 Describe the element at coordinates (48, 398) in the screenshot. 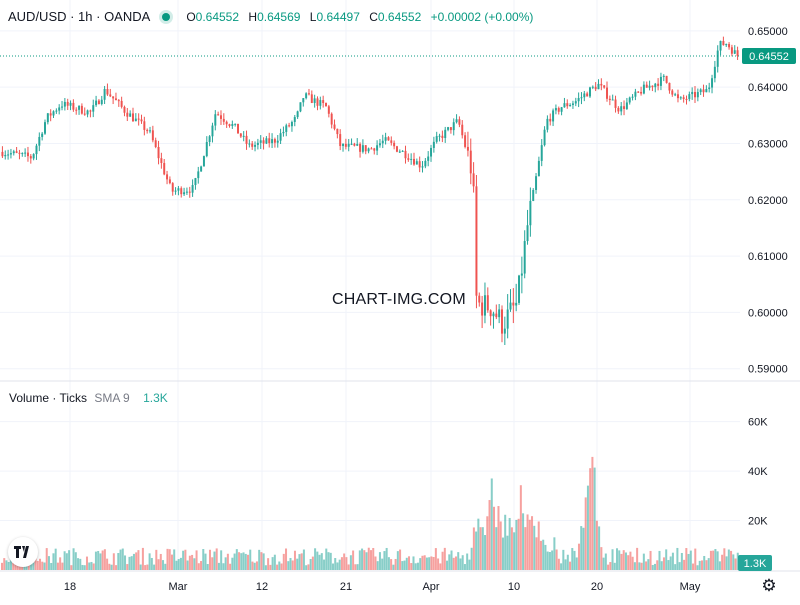

I see `volume-title: Volume · Ticks` at that location.